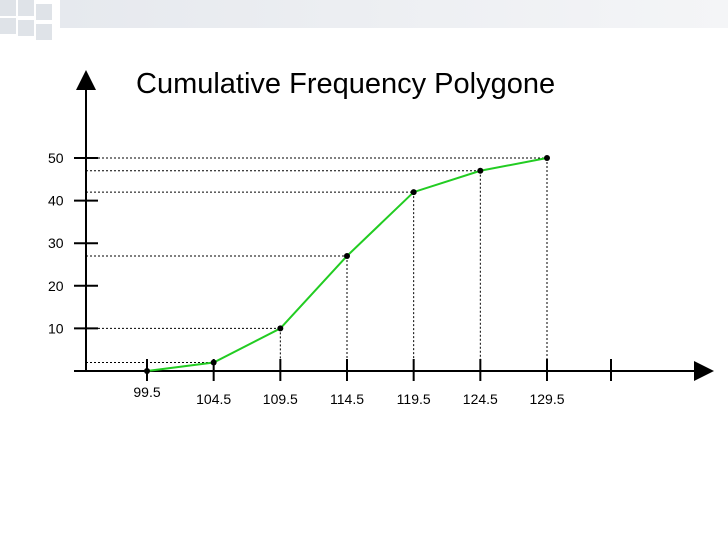 This screenshot has width=728, height=546. Describe the element at coordinates (26, 20) in the screenshot. I see `decorative-corner-squares` at that location.